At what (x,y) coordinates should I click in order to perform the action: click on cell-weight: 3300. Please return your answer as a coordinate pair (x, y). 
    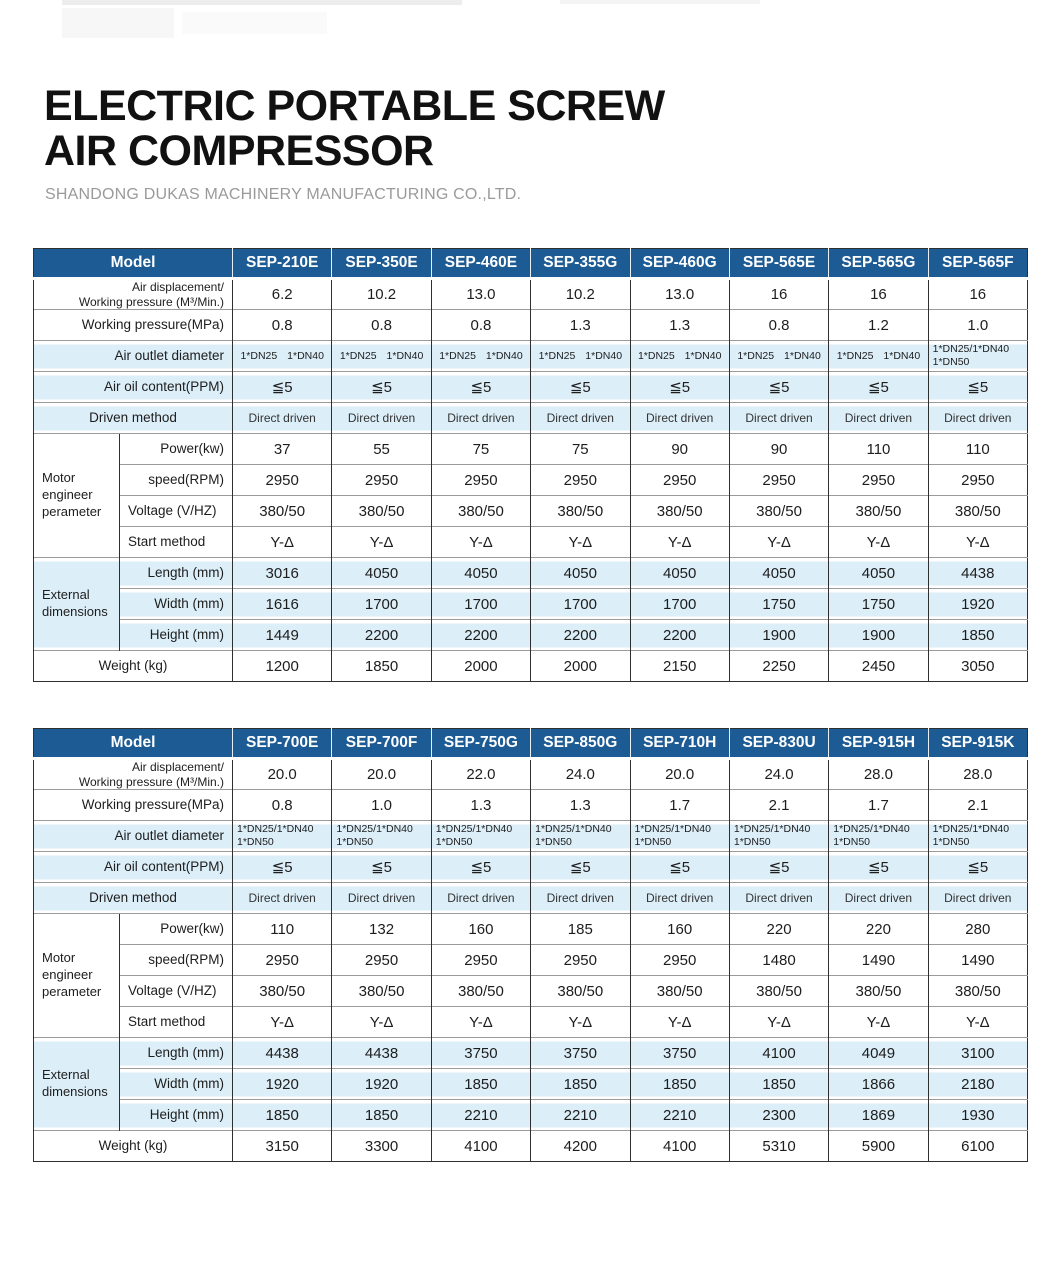
    Looking at the image, I should click on (381, 1146).